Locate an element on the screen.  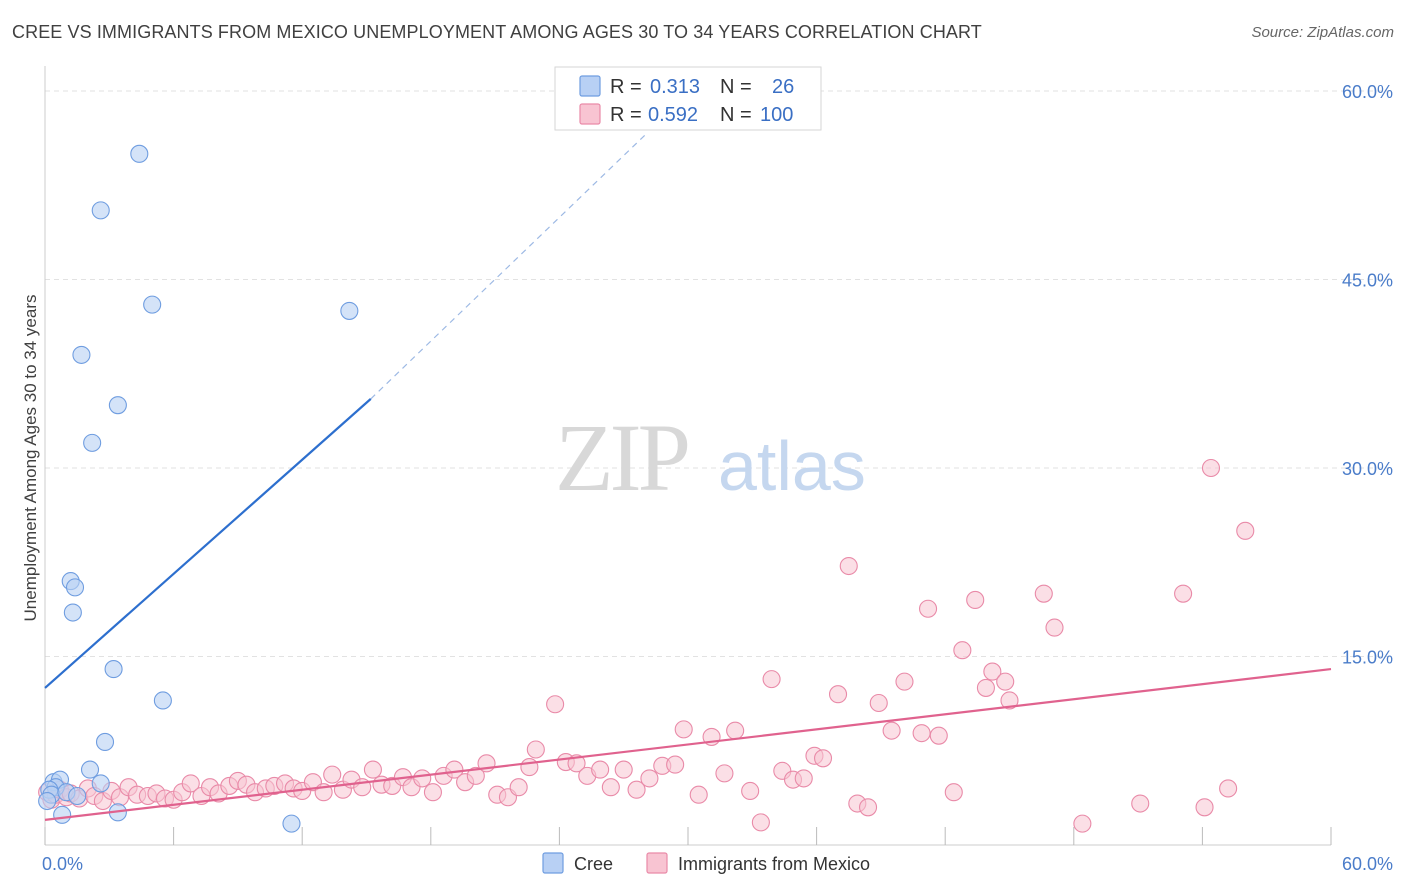
source-label: Source: ZipAtlas.com is located at coordinates (1322, 32).